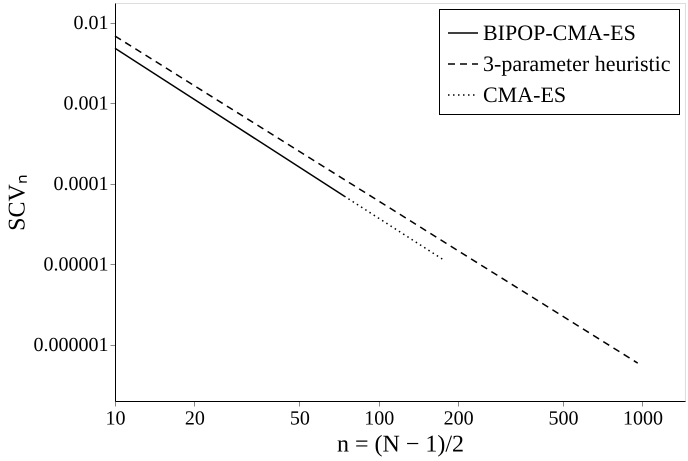 The width and height of the screenshot is (688, 461). I want to click on y-tick-label: 0.000001, so click(71, 345).